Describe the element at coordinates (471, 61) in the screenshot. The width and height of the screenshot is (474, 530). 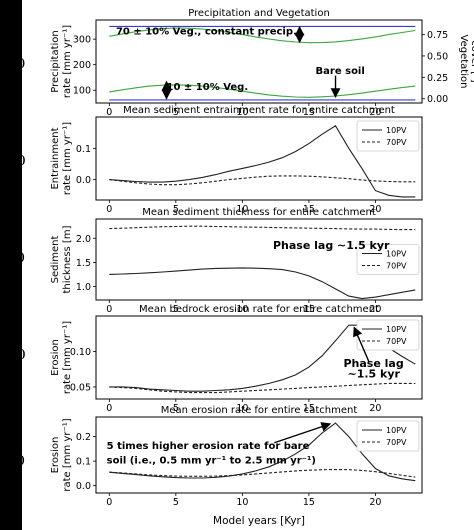
I see `y2-axis-label: cover [-]` at that location.